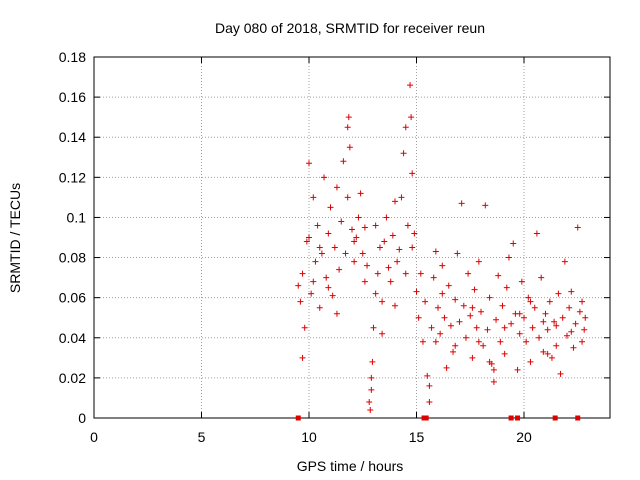 This screenshot has height=480, width=640. What do you see at coordinates (524, 437) in the screenshot?
I see `x-tick-label: 20` at bounding box center [524, 437].